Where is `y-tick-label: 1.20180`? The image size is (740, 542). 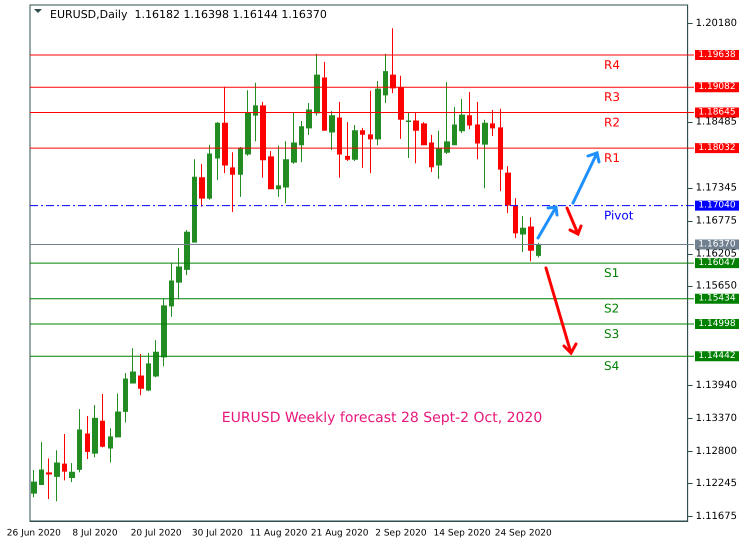
y-tick-label: 1.20180 is located at coordinates (717, 24).